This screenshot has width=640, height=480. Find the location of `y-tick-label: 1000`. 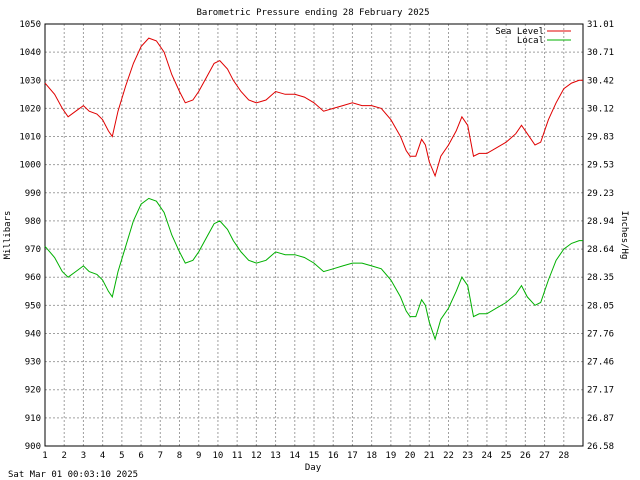

y-tick-label: 1000 is located at coordinates (30, 166).